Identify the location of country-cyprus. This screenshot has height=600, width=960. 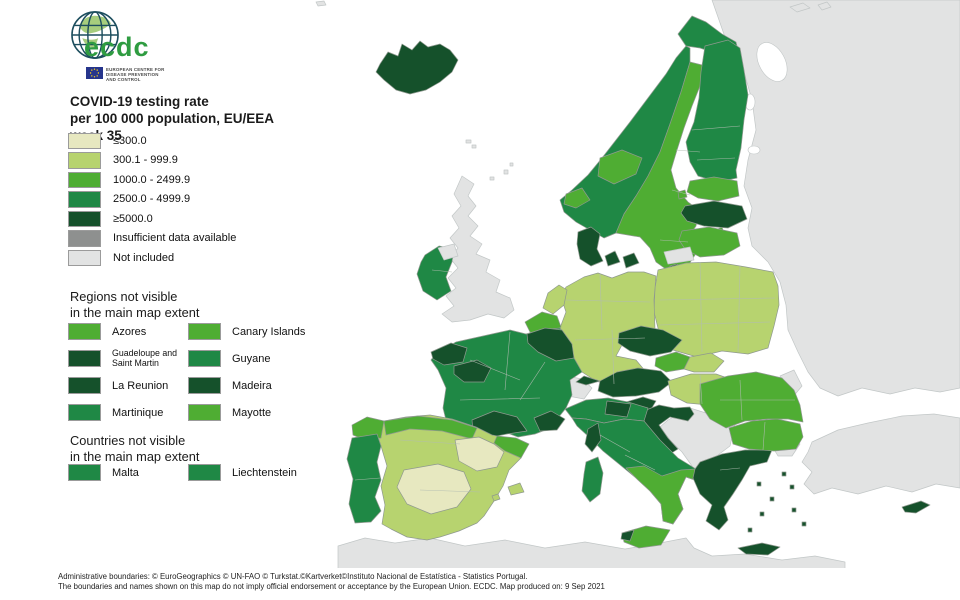
(916, 507).